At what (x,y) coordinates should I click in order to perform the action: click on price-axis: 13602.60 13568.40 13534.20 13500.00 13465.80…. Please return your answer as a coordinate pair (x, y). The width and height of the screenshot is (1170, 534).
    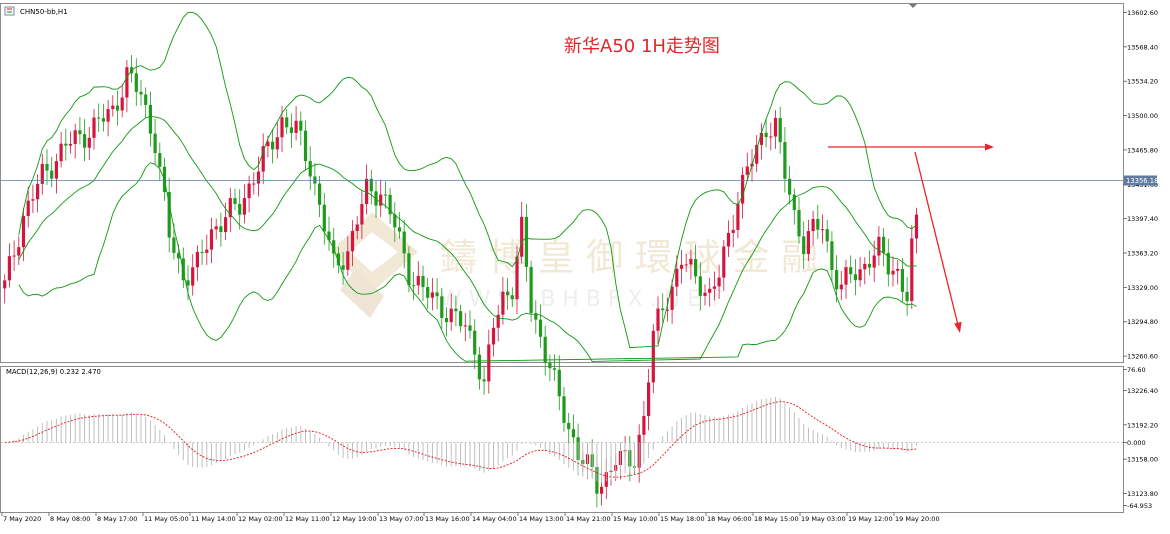
    Looking at the image, I should click on (1140, 253).